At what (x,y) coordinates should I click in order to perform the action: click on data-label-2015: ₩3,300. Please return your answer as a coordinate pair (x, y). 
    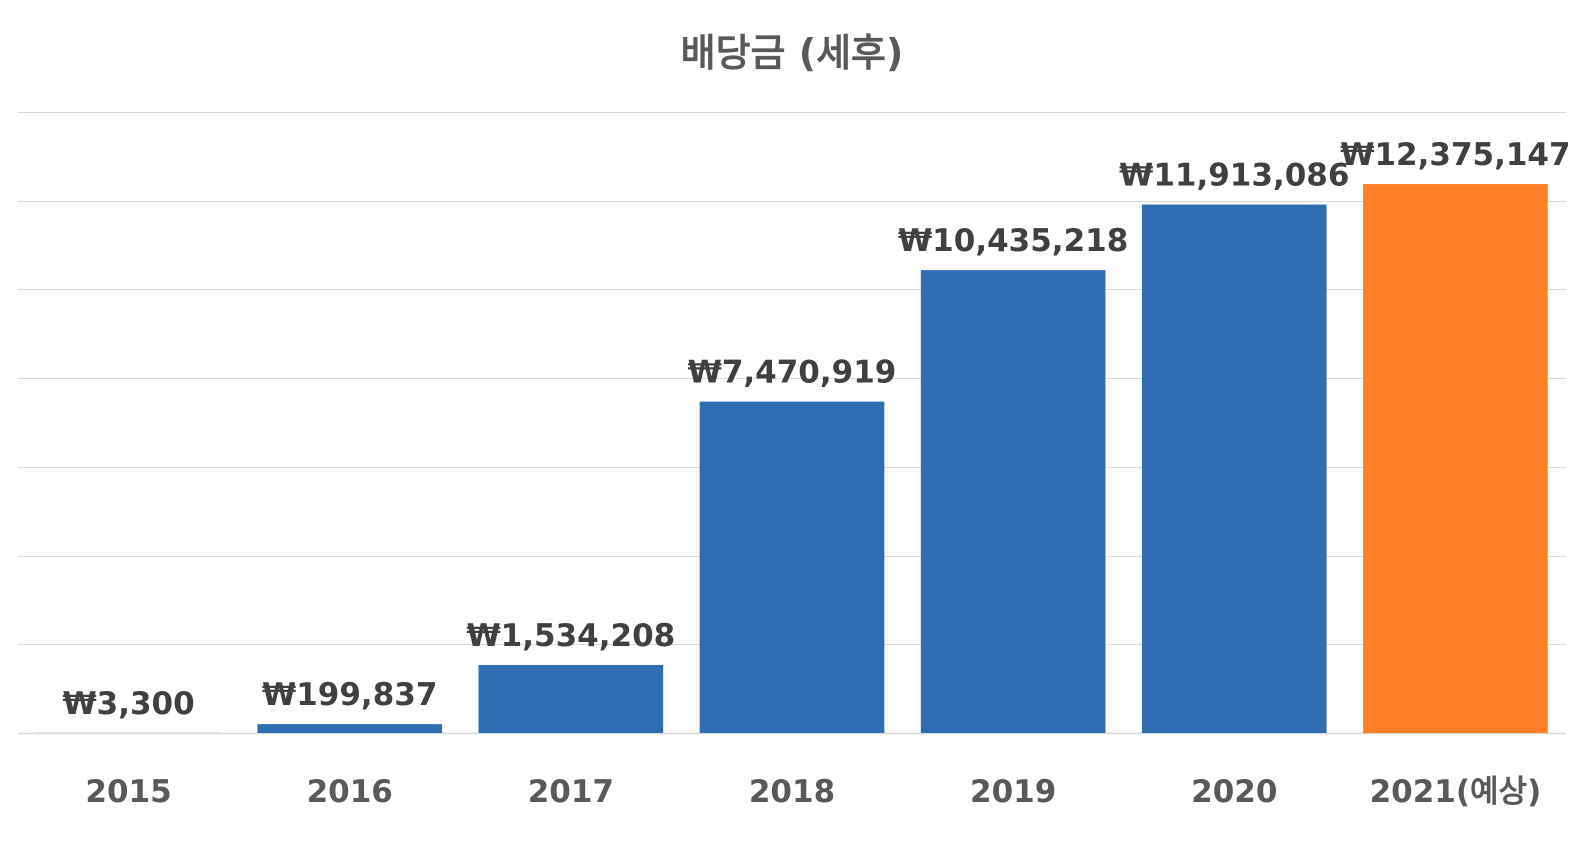
    Looking at the image, I should click on (128, 704).